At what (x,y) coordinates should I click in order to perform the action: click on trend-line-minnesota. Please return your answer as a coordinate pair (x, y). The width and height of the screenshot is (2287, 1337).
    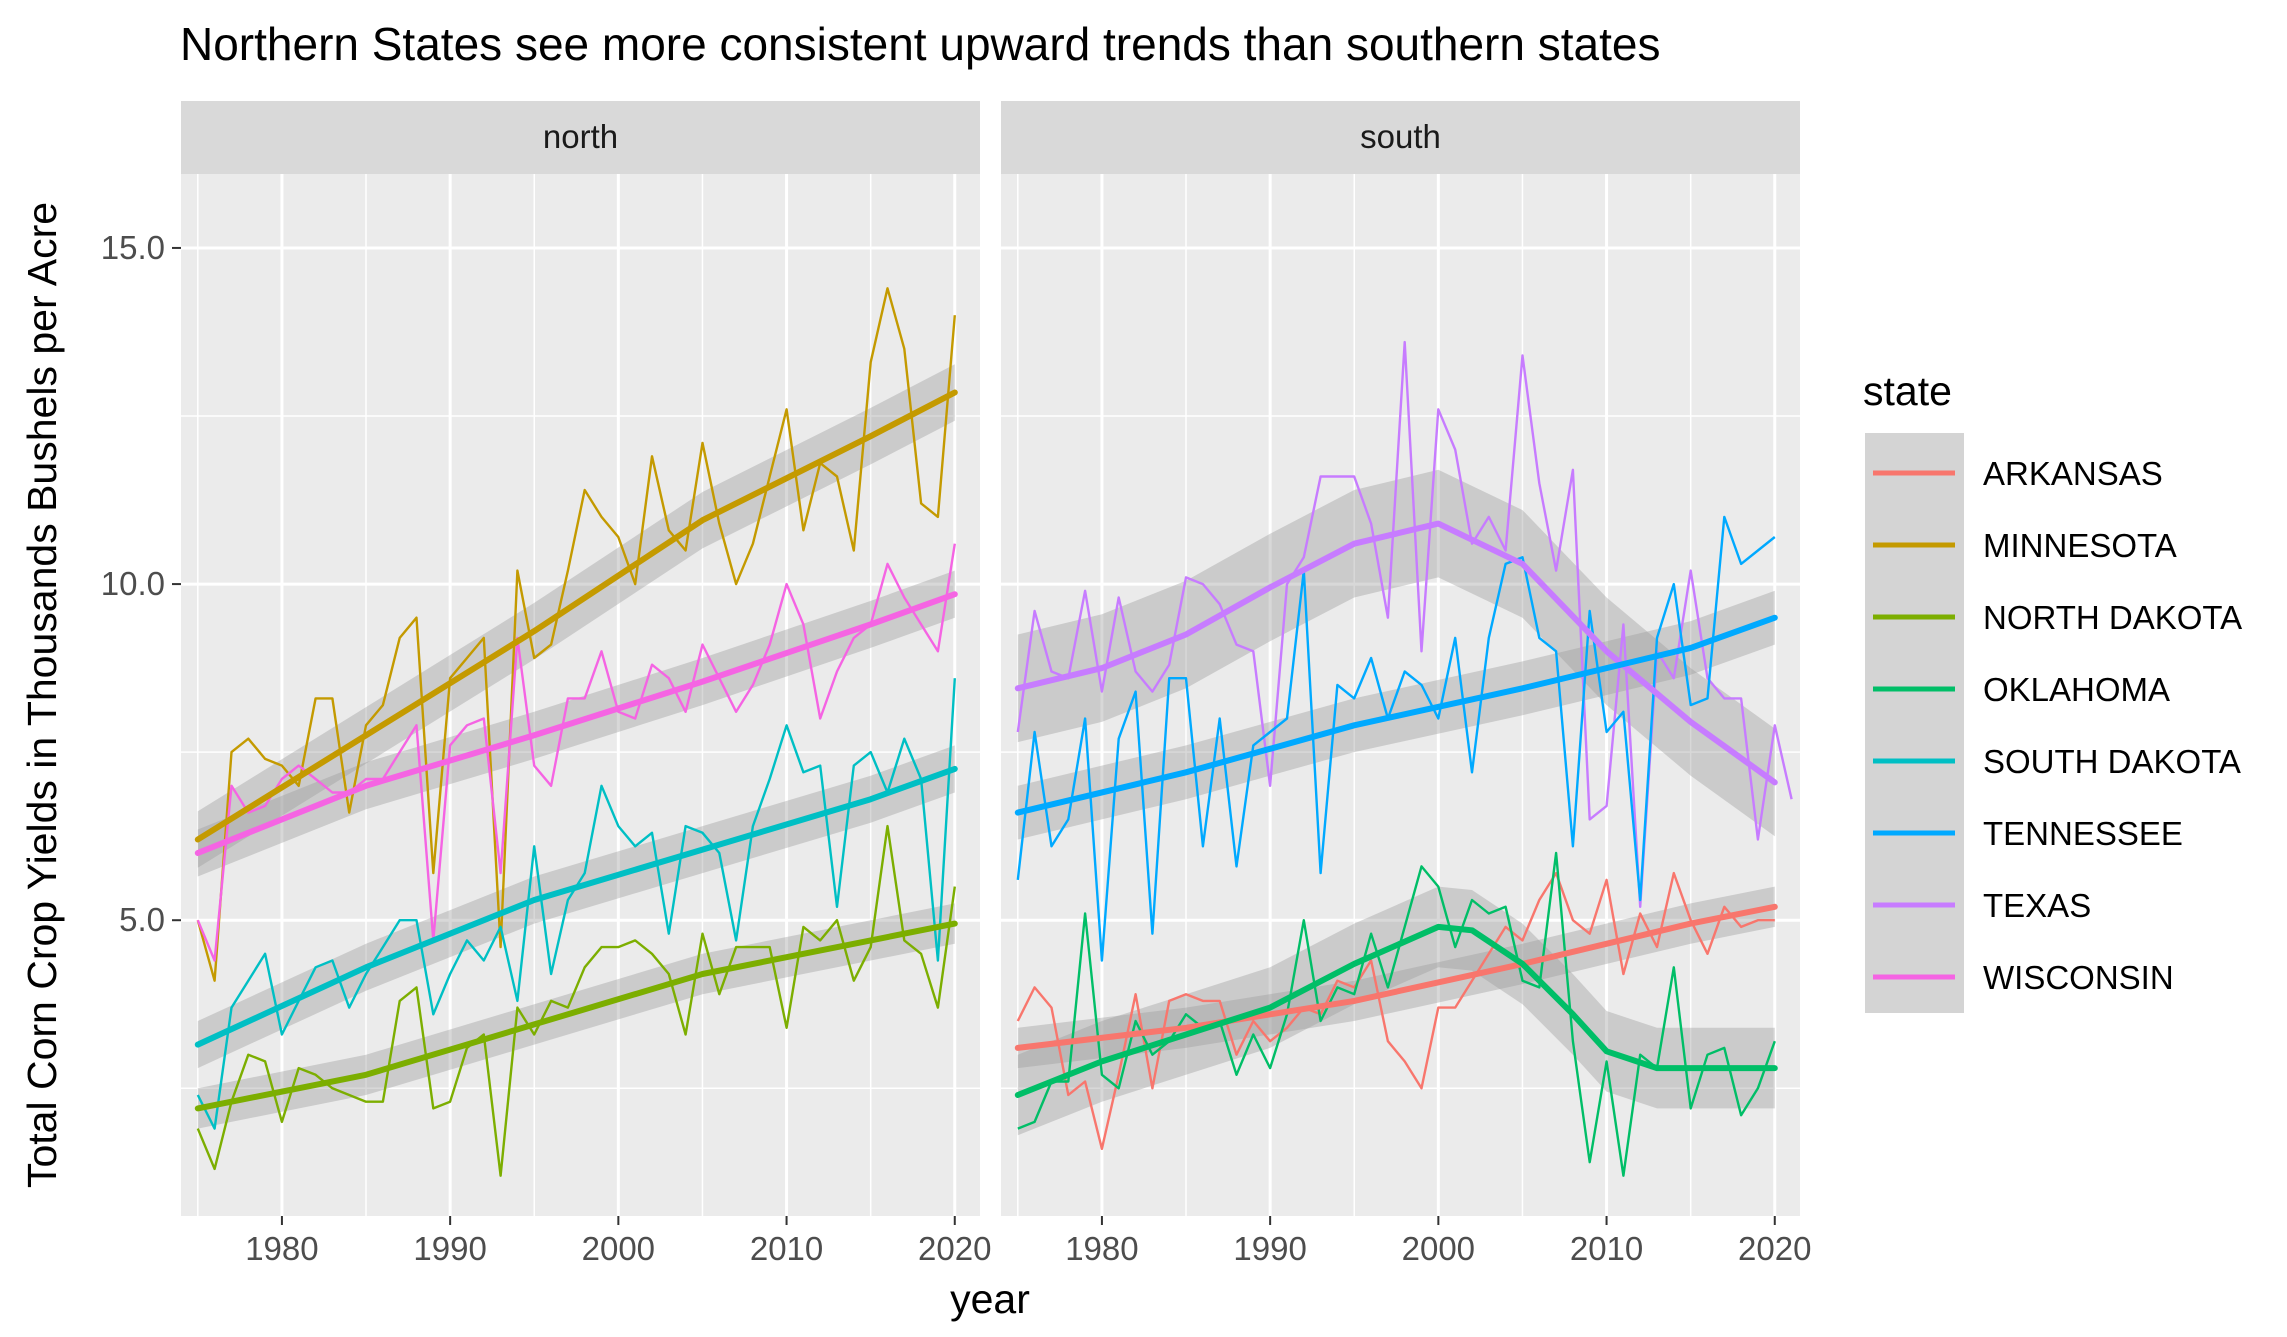
    Looking at the image, I should click on (576, 616).